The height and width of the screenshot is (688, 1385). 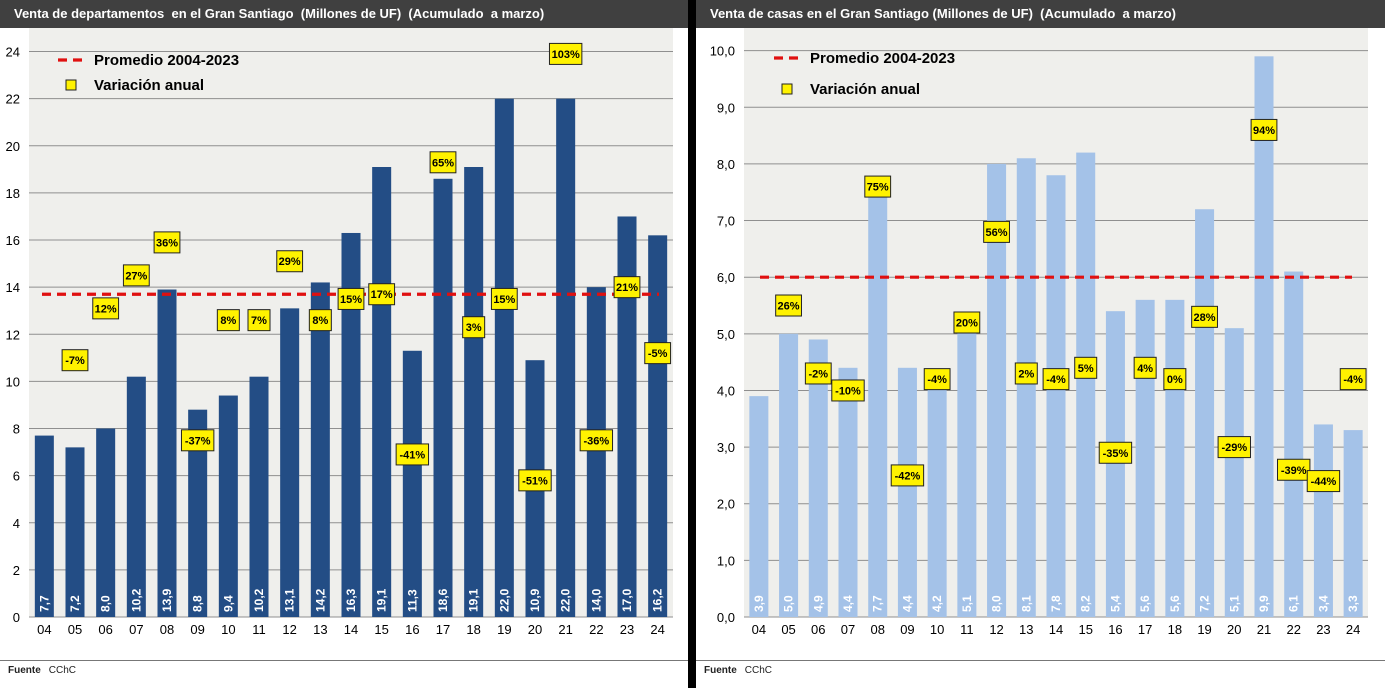 I want to click on variation-badge: 0%, so click(x=1175, y=379).